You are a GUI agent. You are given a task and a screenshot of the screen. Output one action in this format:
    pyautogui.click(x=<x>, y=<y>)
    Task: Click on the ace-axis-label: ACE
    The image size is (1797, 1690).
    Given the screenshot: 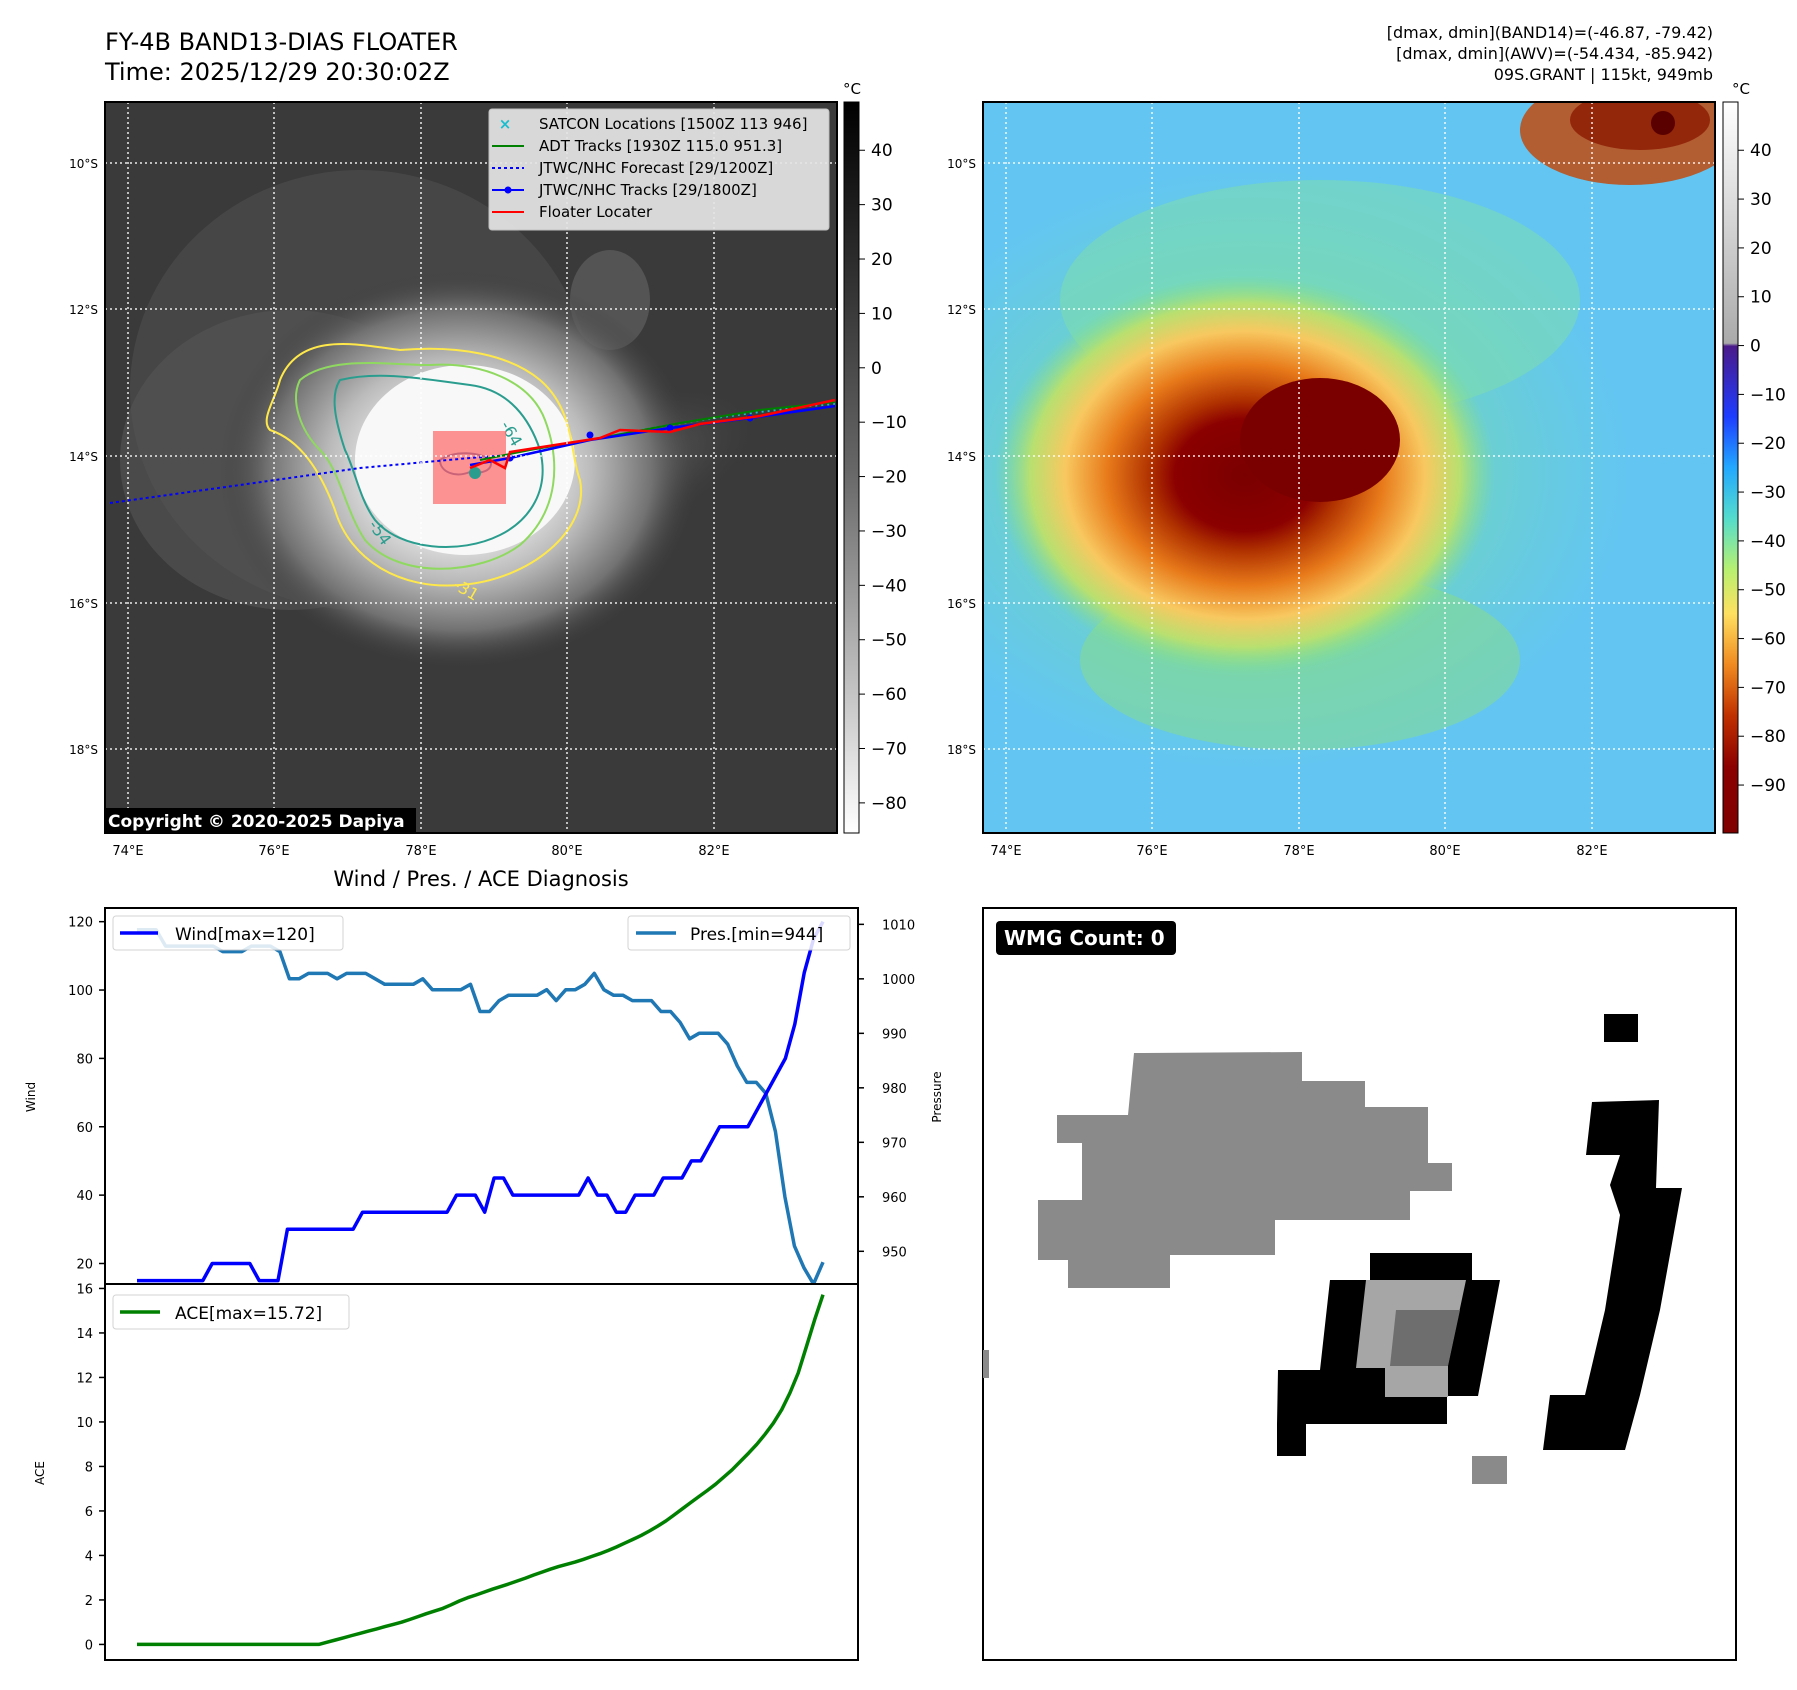 What is the action you would take?
    pyautogui.click(x=40, y=1473)
    